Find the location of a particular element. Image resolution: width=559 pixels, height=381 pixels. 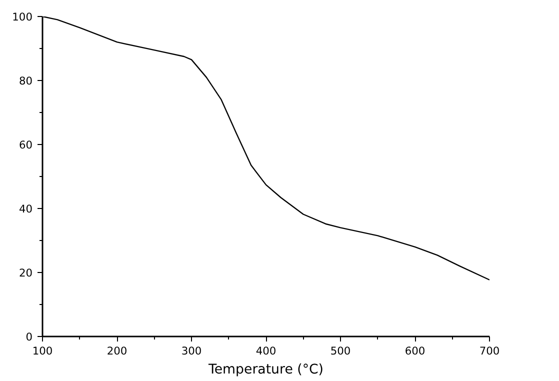

x-tick-label: 600 is located at coordinates (415, 351).